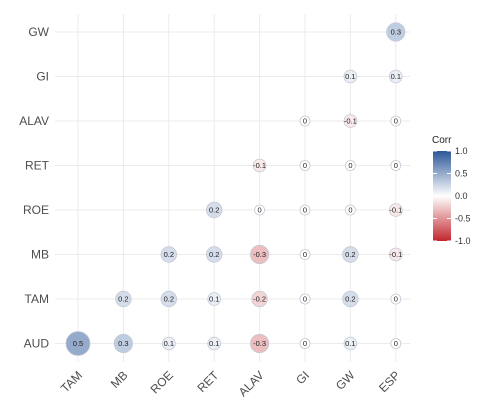 This screenshot has width=481, height=410. Describe the element at coordinates (78, 343) in the screenshot. I see `cell-tam-aud: 0.5` at that location.